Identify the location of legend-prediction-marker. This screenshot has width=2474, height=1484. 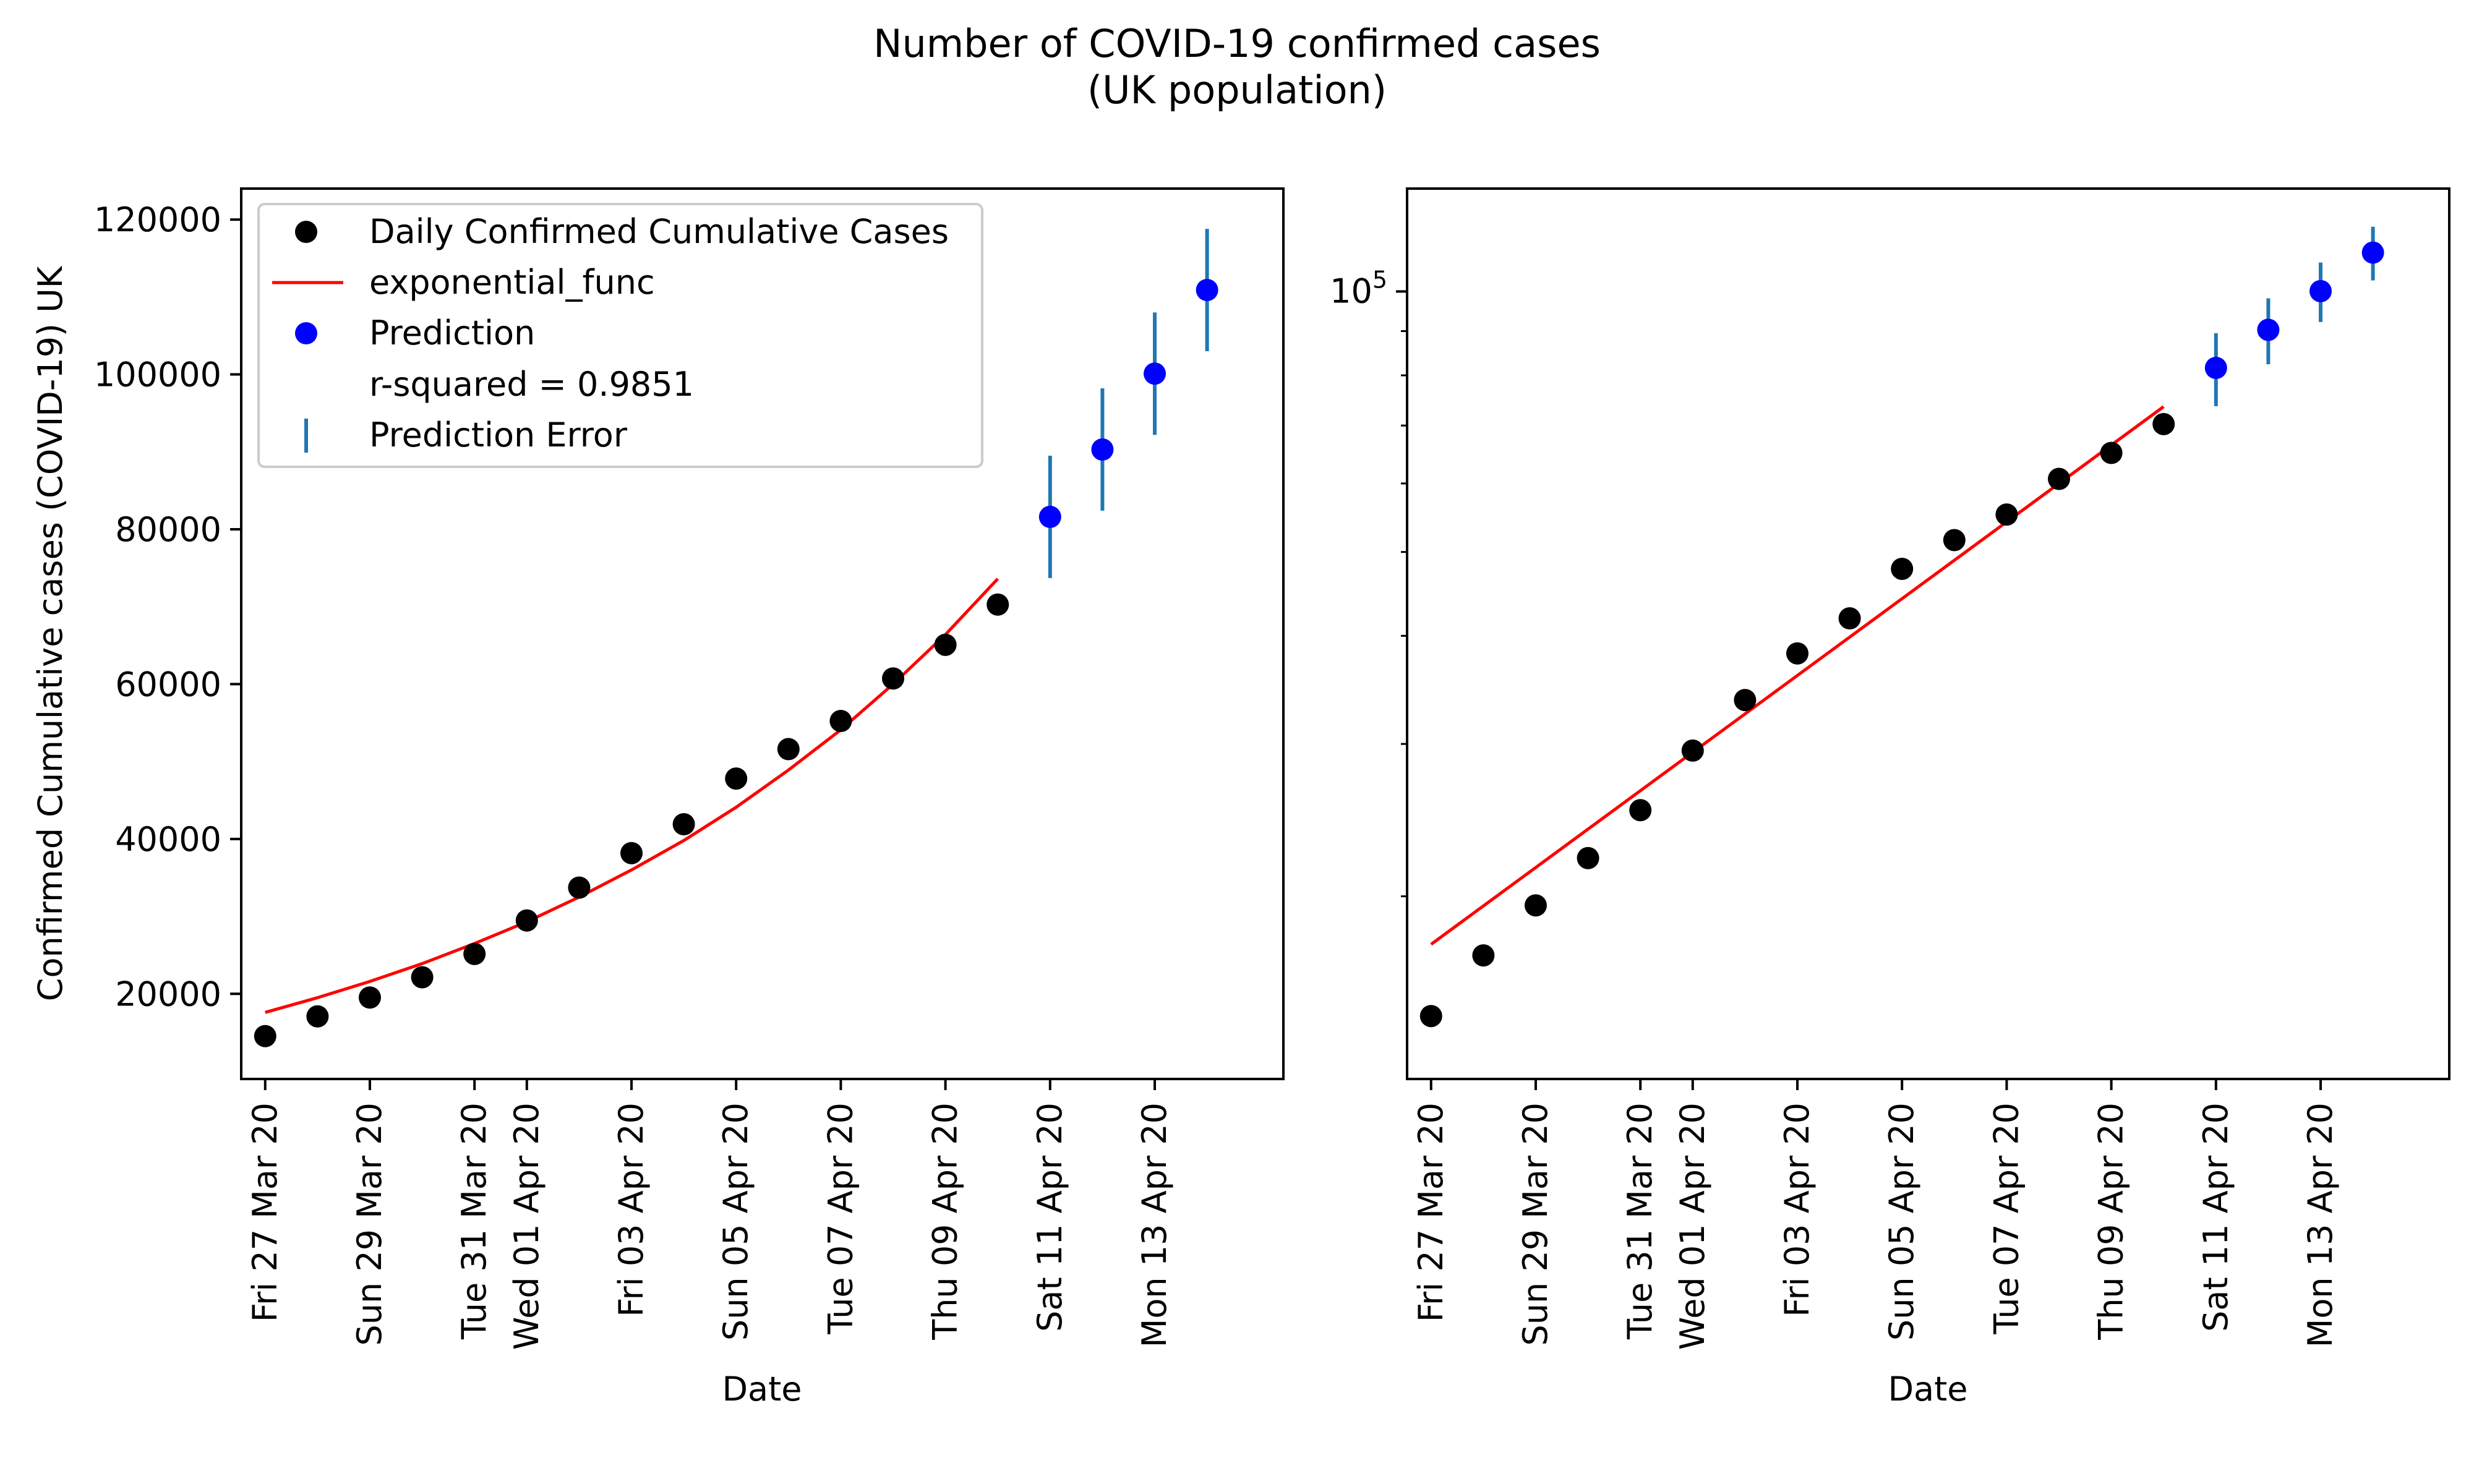
(306, 333).